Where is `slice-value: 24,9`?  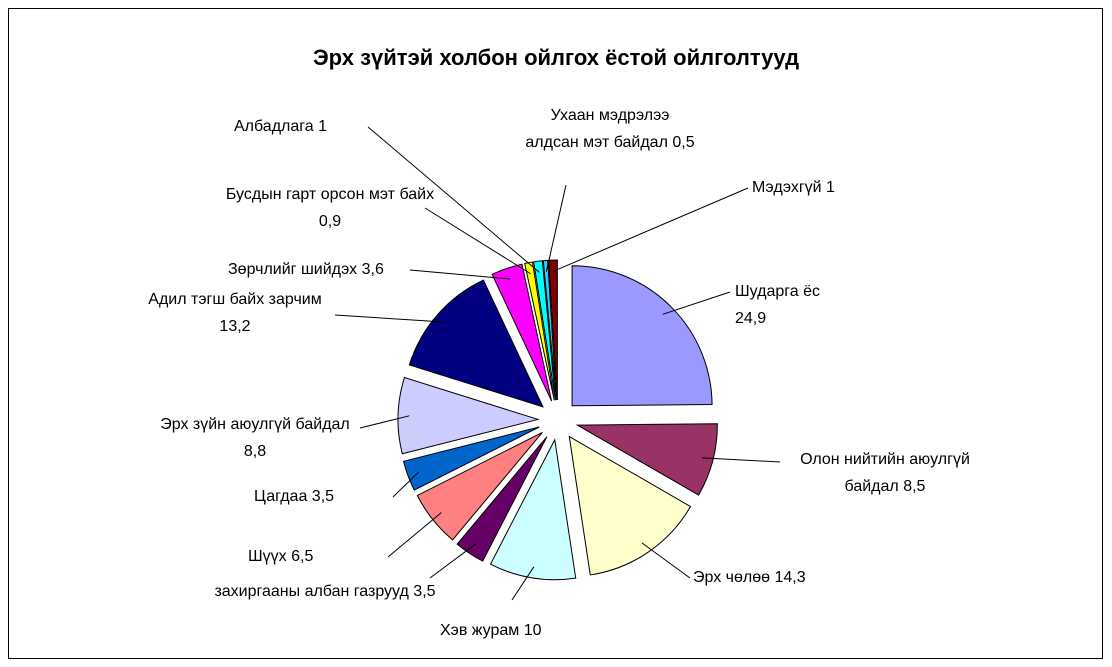 slice-value: 24,9 is located at coordinates (751, 318).